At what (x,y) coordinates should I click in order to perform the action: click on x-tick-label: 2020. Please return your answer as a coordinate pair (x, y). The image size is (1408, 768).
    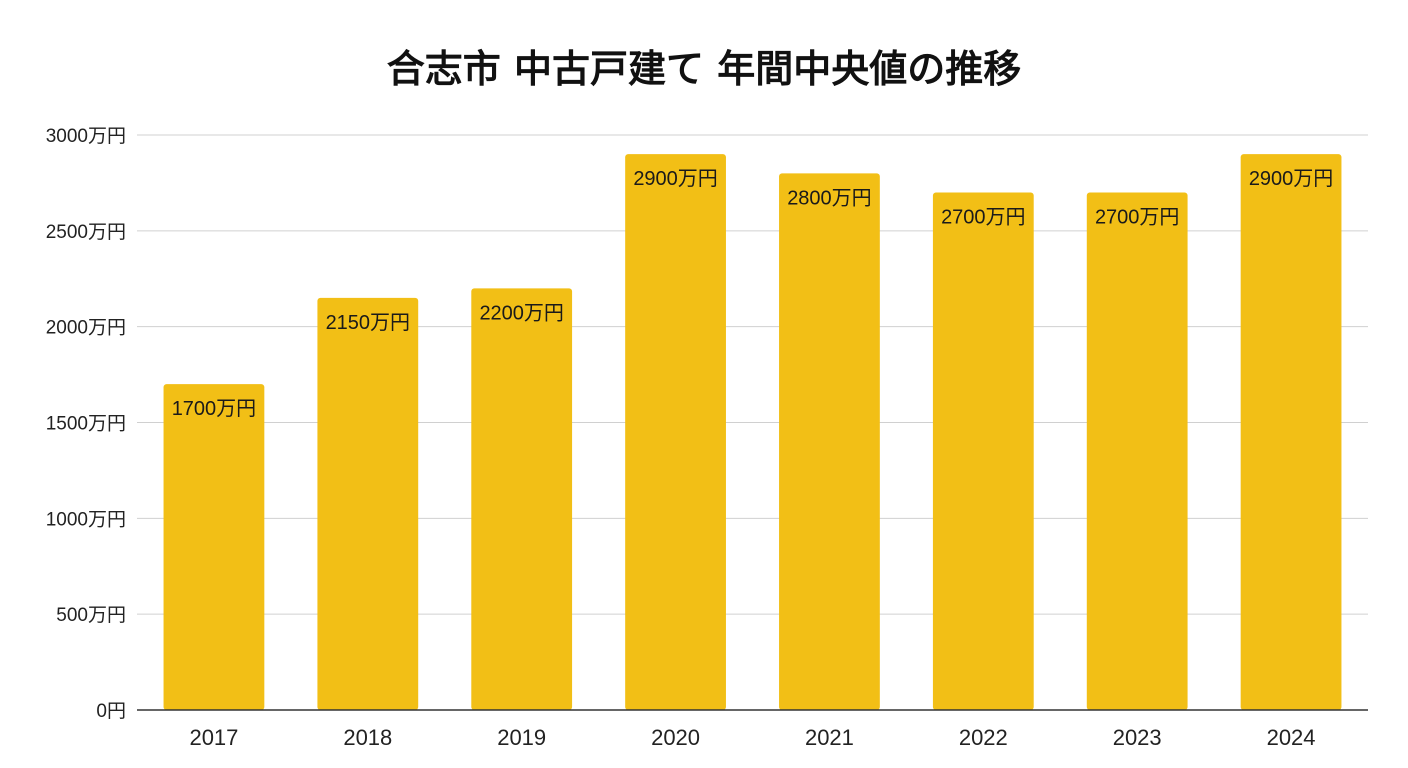
    Looking at the image, I should click on (675, 737).